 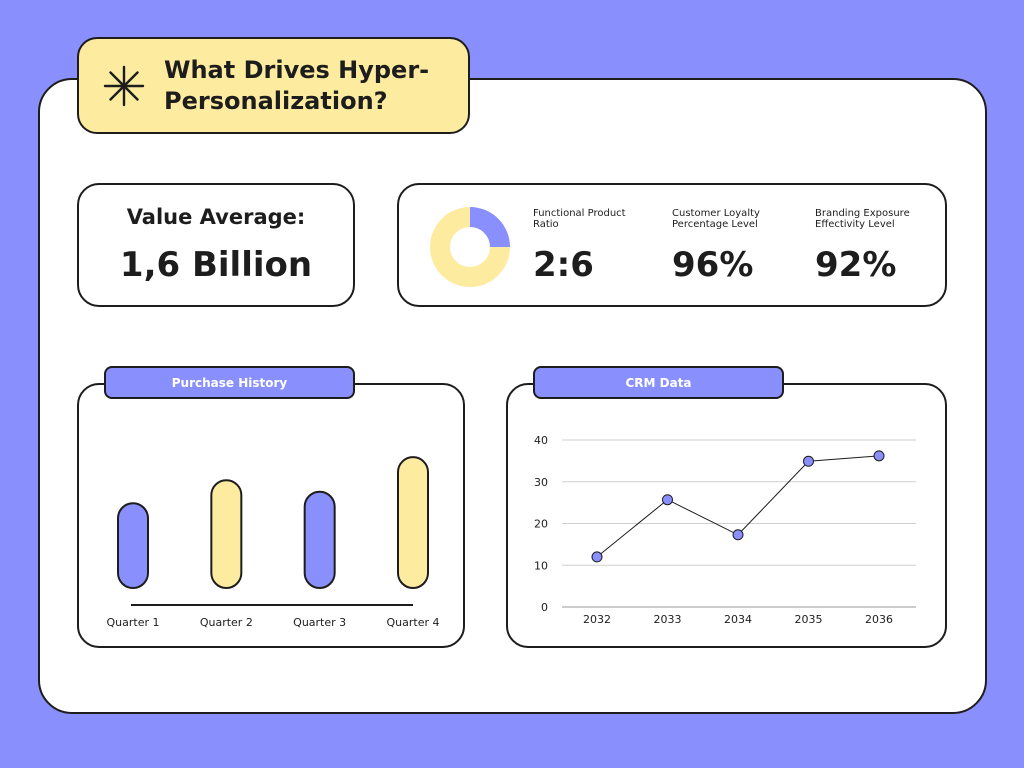 I want to click on value-average-number: 1,6 Billion, so click(x=216, y=265).